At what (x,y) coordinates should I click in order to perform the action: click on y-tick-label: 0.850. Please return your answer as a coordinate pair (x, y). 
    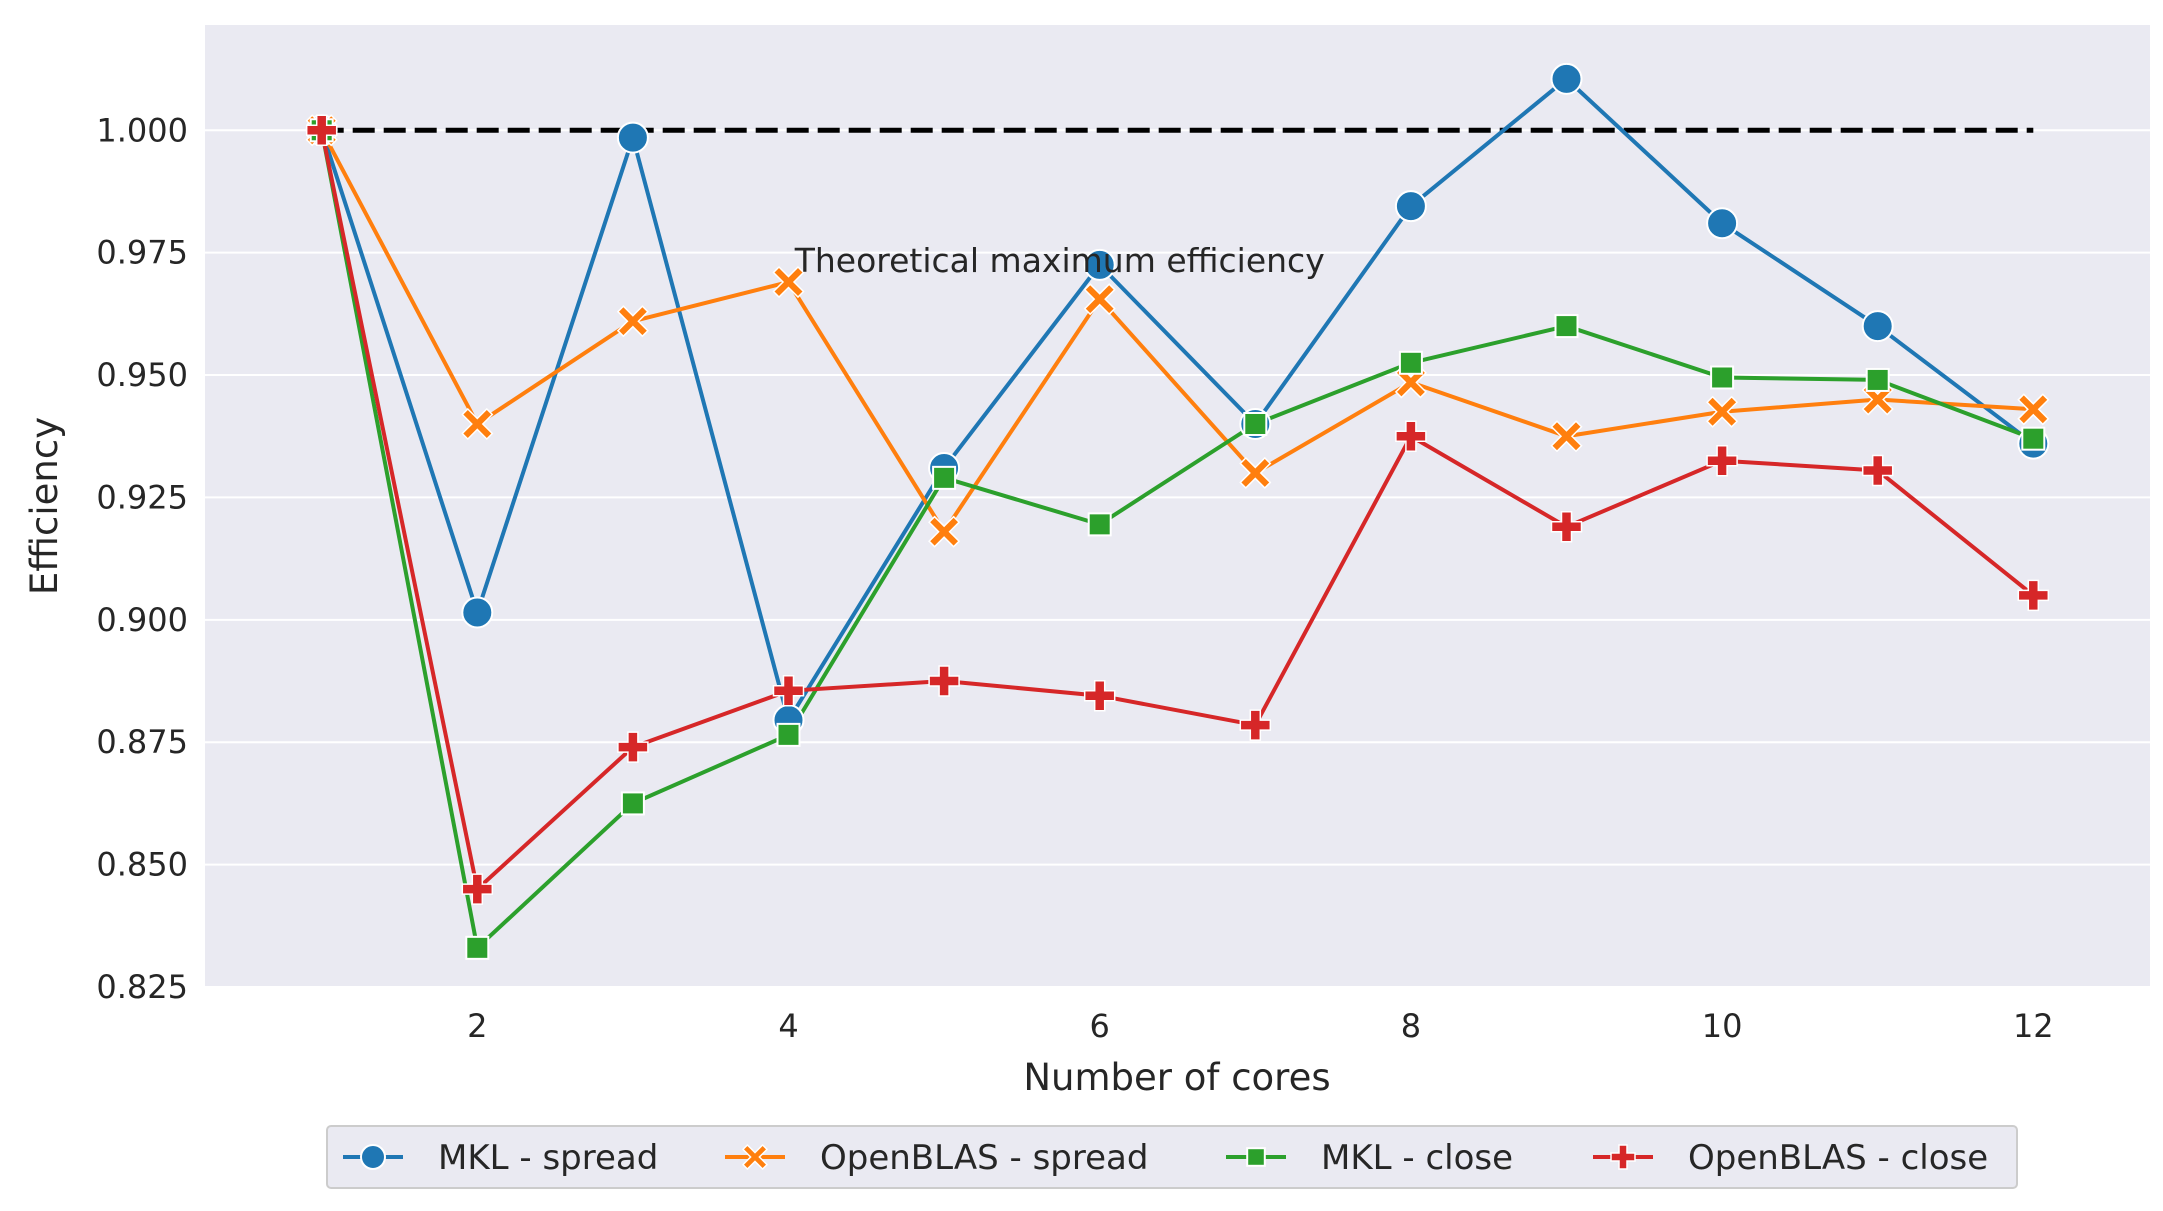
    Looking at the image, I should click on (142, 865).